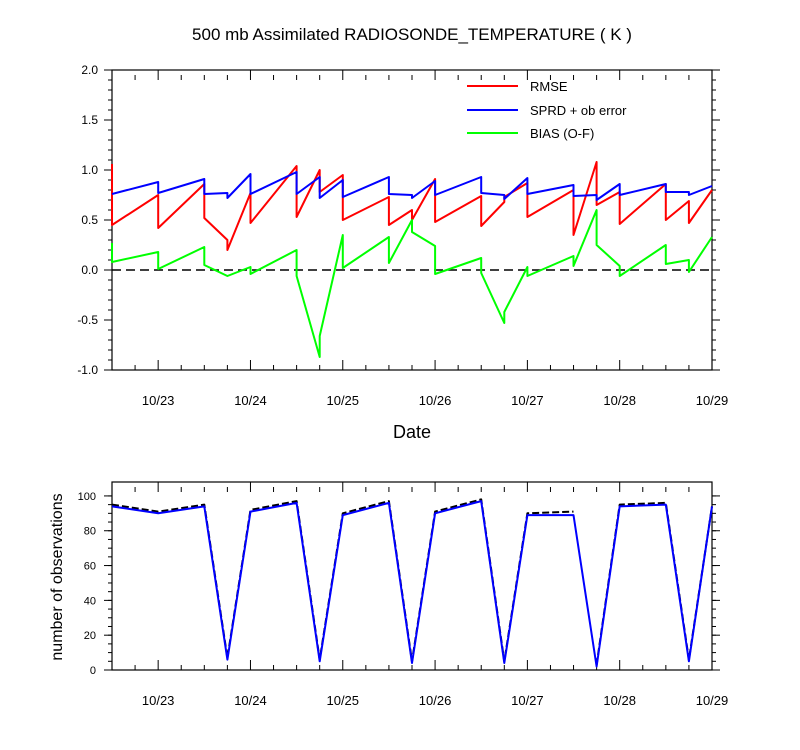  What do you see at coordinates (89, 270) in the screenshot?
I see `y-tick-label: 0.0` at bounding box center [89, 270].